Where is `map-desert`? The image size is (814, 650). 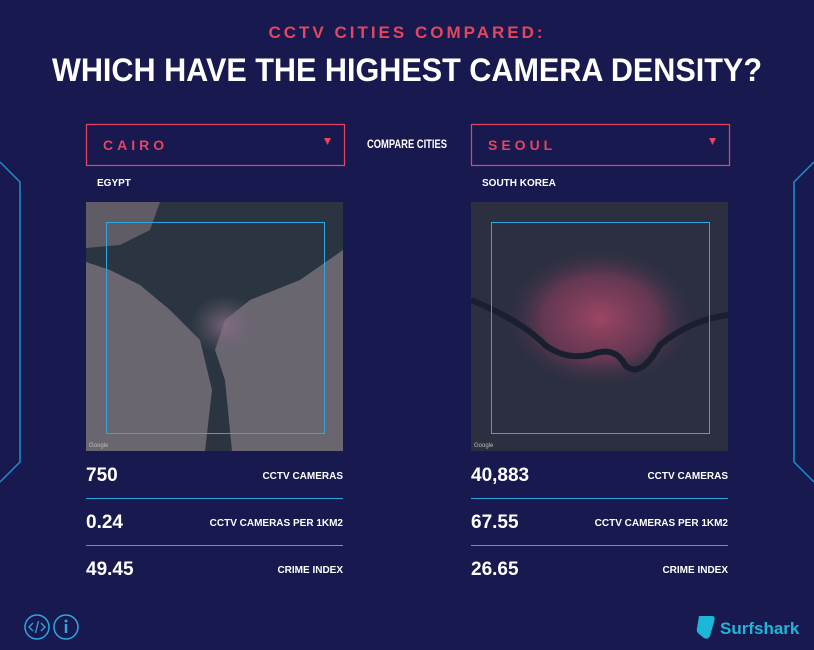 map-desert is located at coordinates (123, 225).